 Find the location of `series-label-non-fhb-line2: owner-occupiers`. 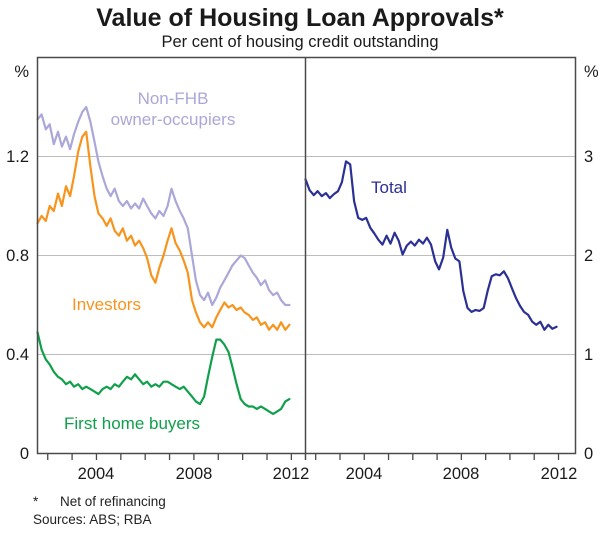

series-label-non-fhb-line2: owner-occupiers is located at coordinates (173, 119).